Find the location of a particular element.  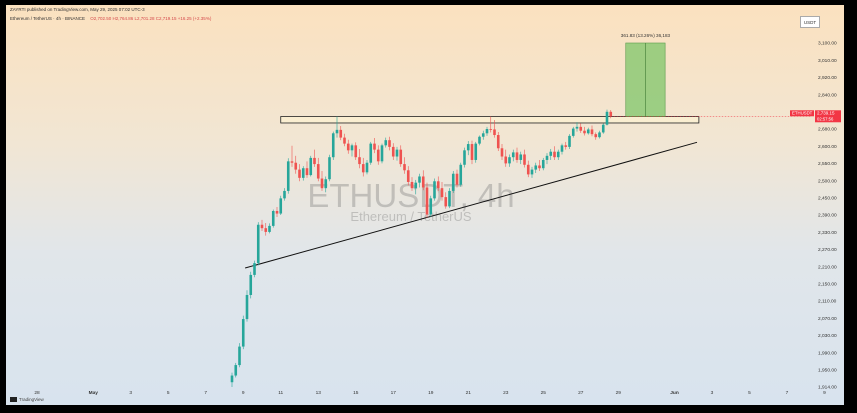

tradingview-logo: TradingView is located at coordinates (27, 400).